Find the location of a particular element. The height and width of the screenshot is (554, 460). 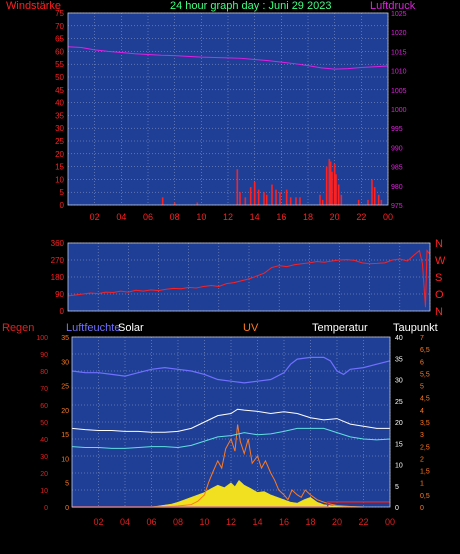

y-tick-label: 180 is located at coordinates (58, 277).